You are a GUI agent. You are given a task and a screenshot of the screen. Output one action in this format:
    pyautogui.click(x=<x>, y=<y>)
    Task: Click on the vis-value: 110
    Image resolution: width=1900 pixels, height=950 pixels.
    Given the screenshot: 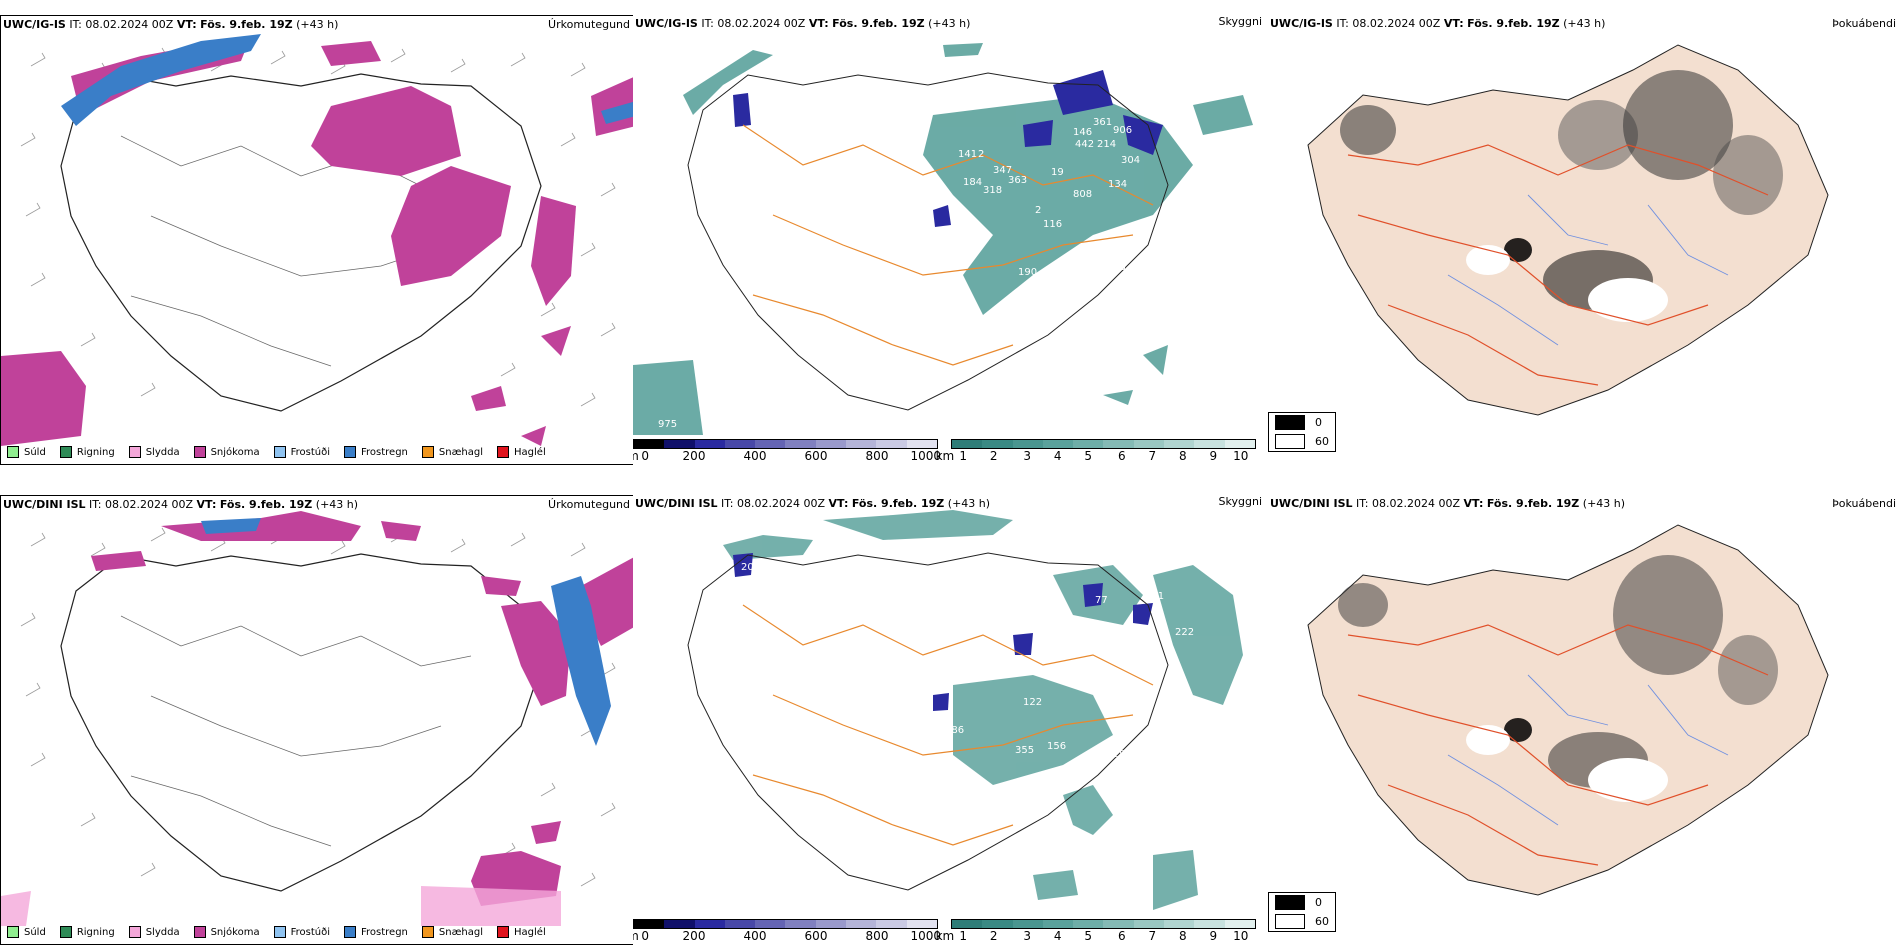 What is the action you would take?
    pyautogui.click(x=954, y=252)
    